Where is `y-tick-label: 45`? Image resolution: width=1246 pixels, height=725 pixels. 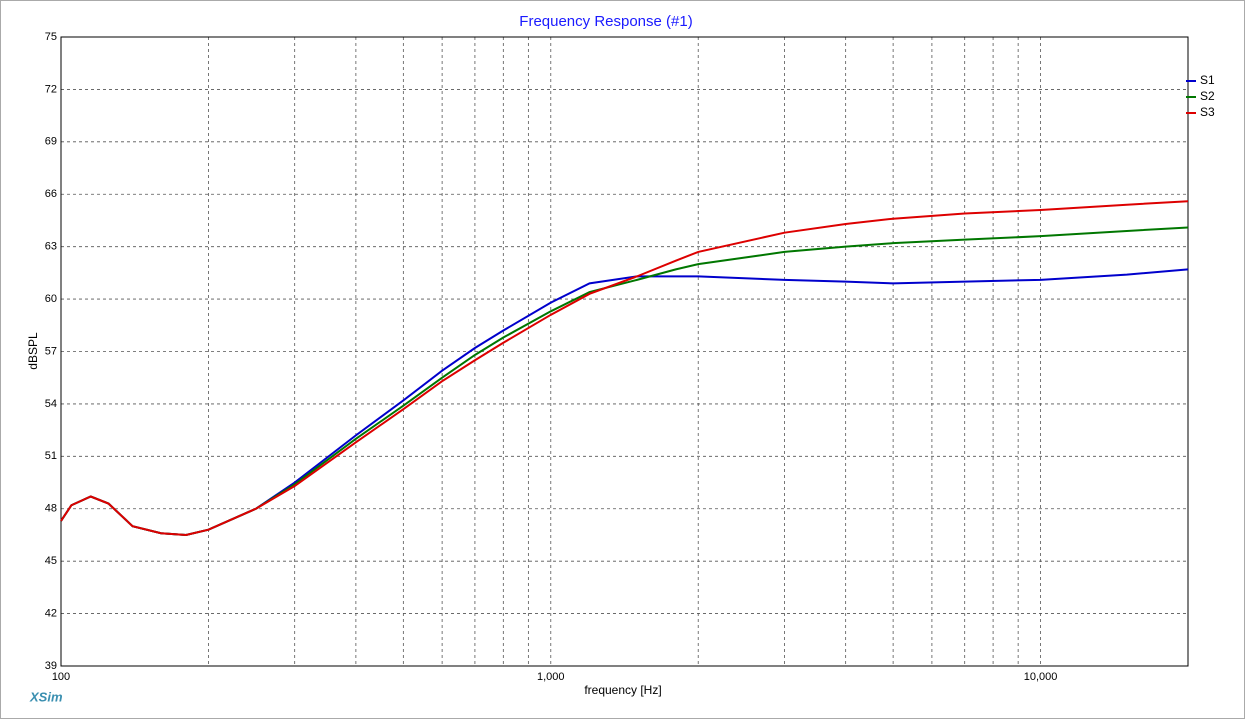
y-tick-label: 45 is located at coordinates (51, 561).